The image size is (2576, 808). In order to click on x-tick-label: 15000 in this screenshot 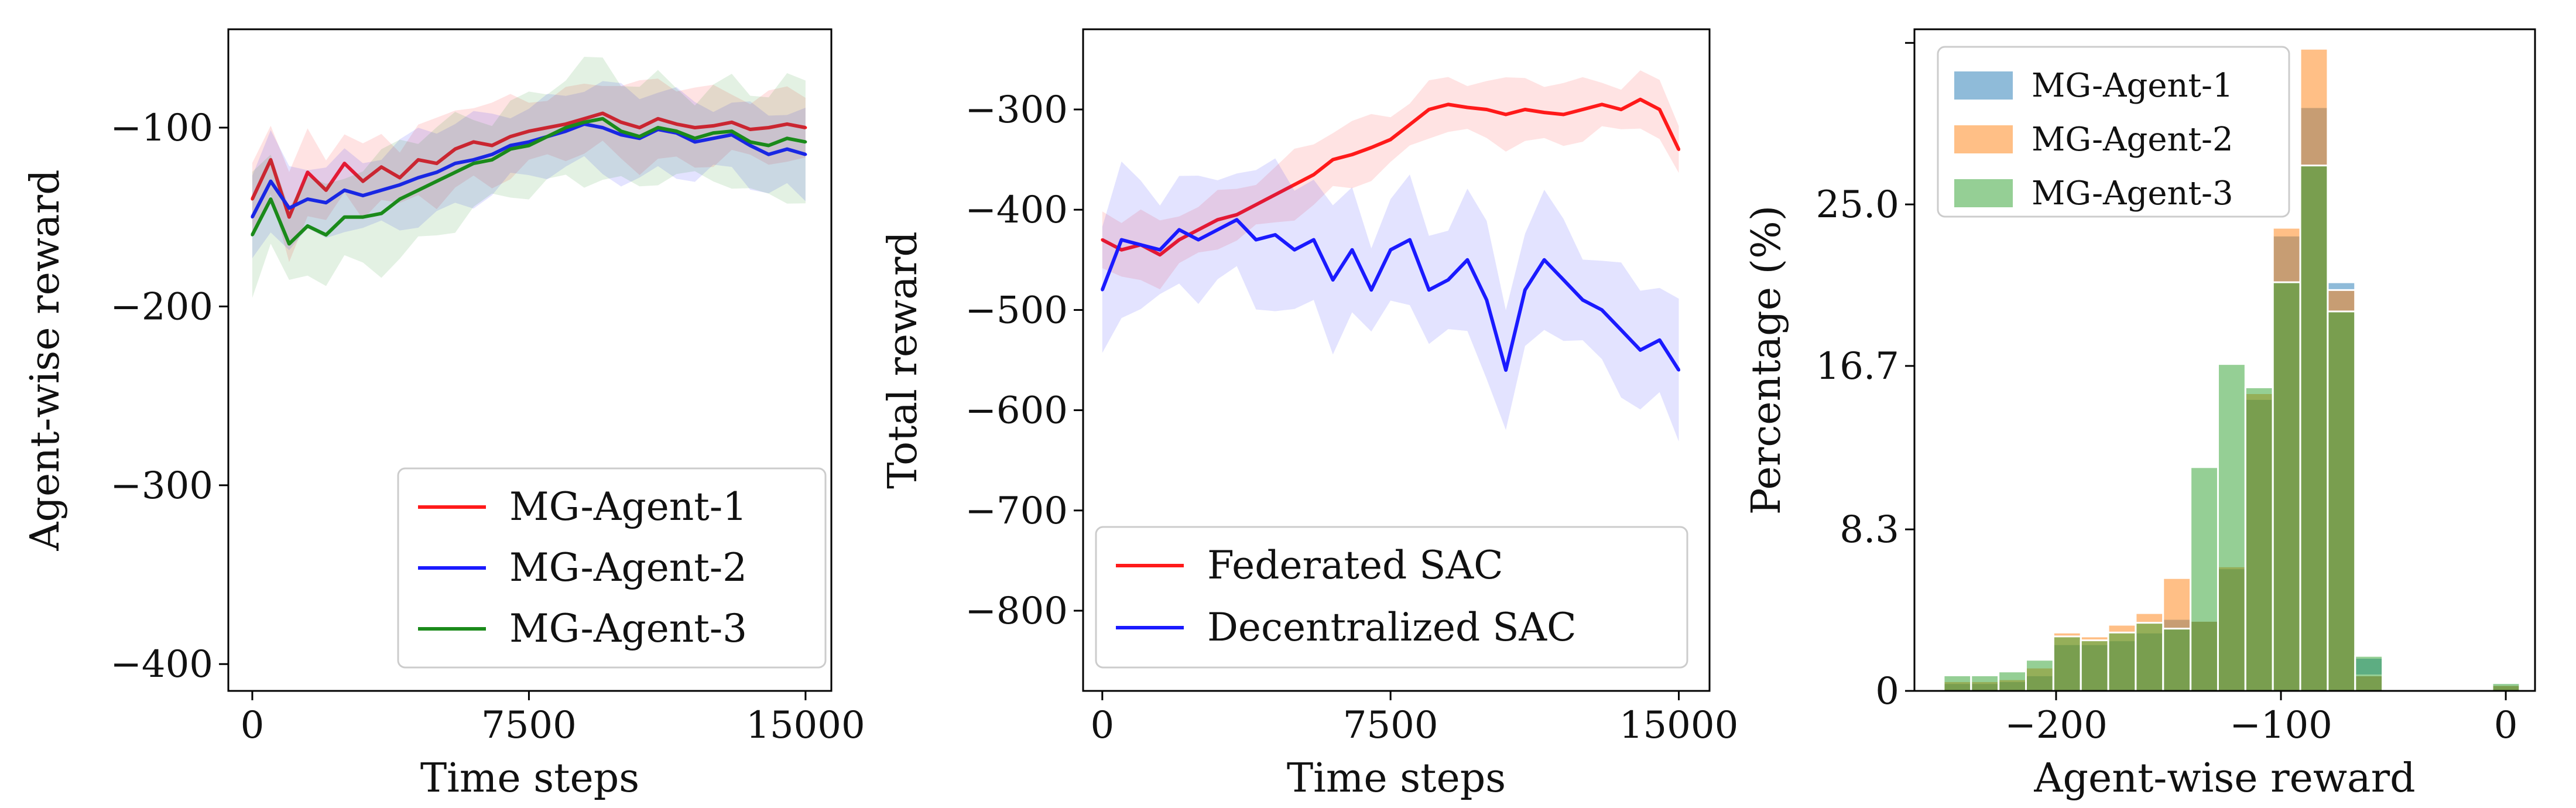, I will do `click(1679, 725)`.